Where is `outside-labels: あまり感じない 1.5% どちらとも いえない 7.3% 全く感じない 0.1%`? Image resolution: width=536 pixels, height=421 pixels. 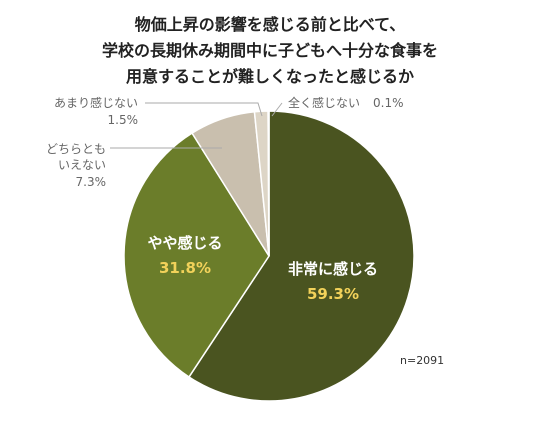 outside-labels: あまり感じない 1.5% どちらとも いえない 7.3% 全く感じない 0.1% is located at coordinates (225, 142).